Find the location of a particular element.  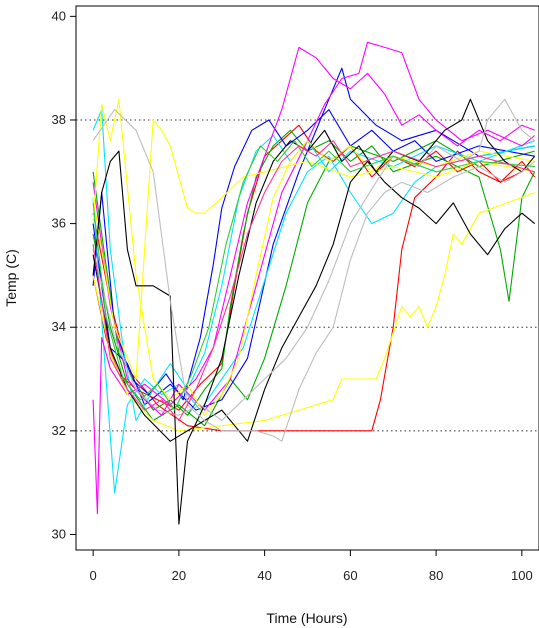

x-tick-label: 20 is located at coordinates (179, 575).